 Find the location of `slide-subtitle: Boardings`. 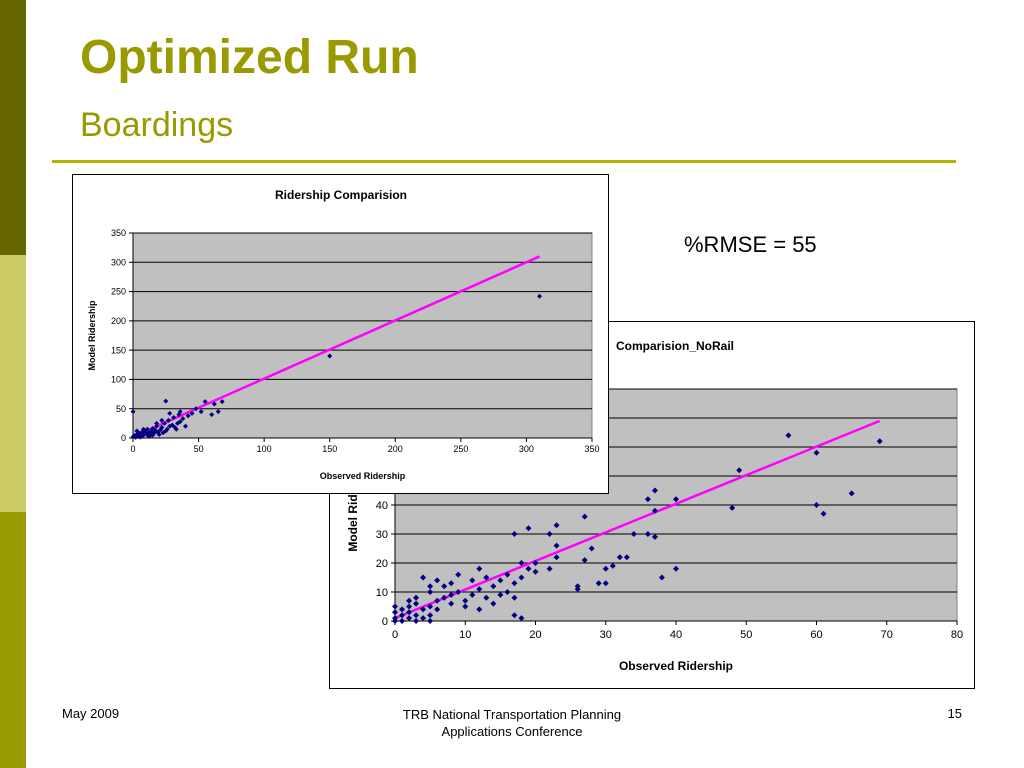

slide-subtitle: Boardings is located at coordinates (157, 125).